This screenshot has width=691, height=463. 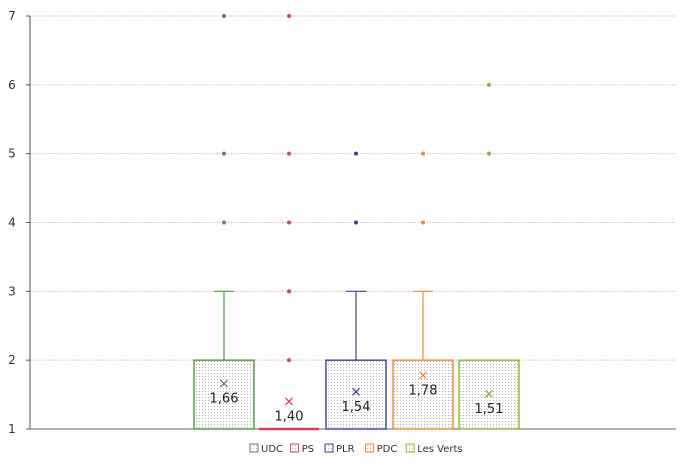 I want to click on mean-label-PS: 1,40, so click(x=289, y=416).